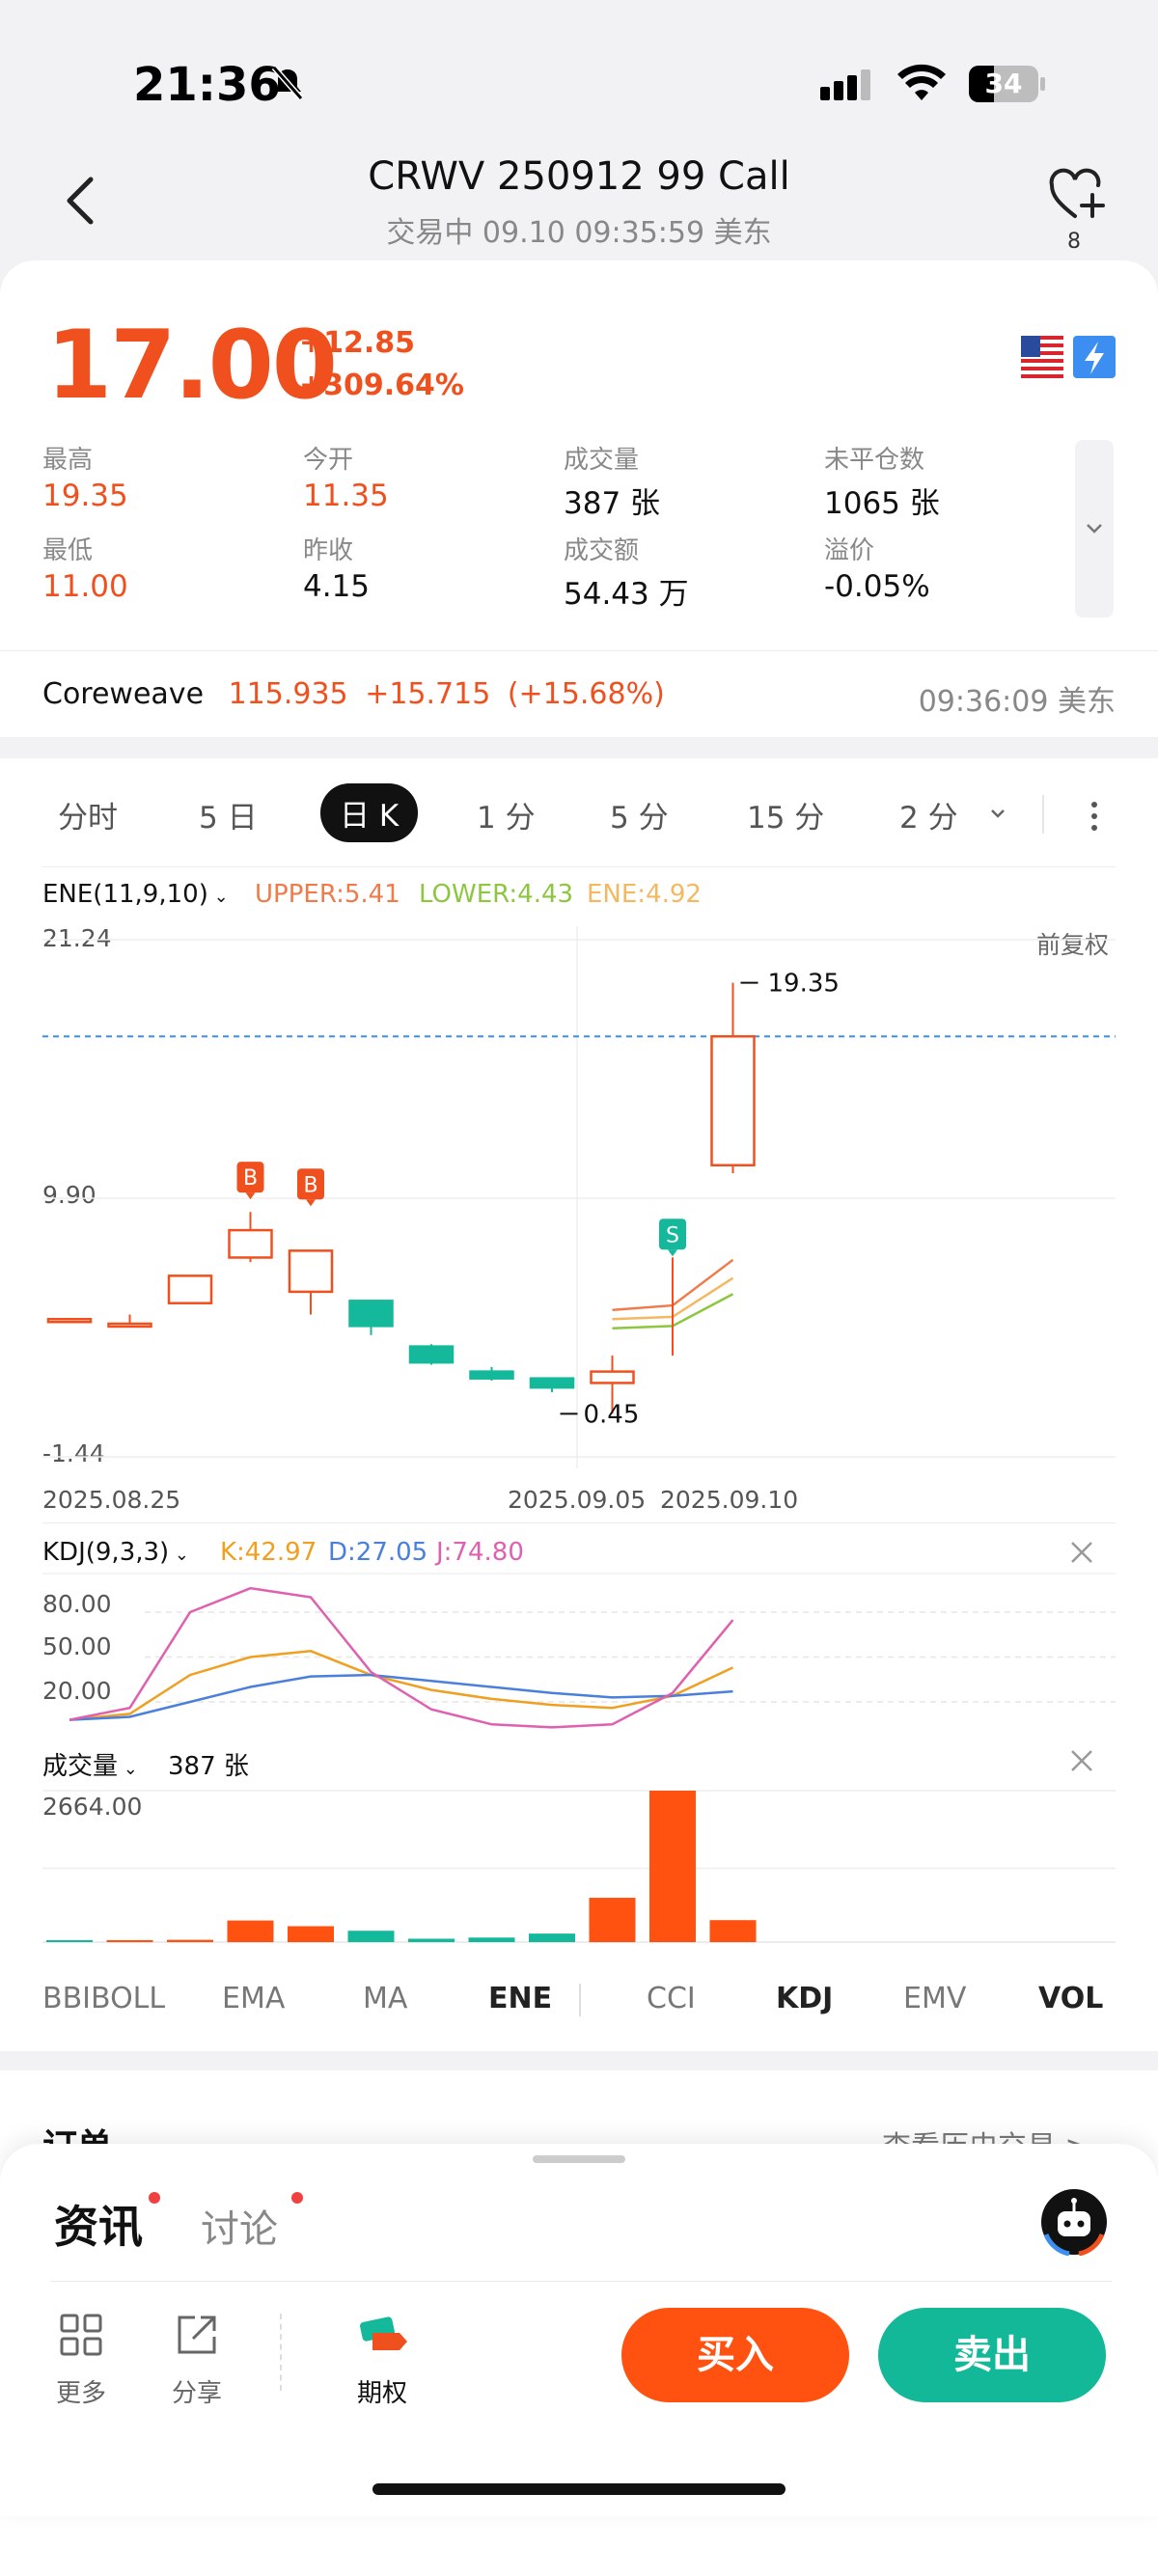 The image size is (1158, 2576). Describe the element at coordinates (848, 87) in the screenshot. I see `signal-icon` at that location.